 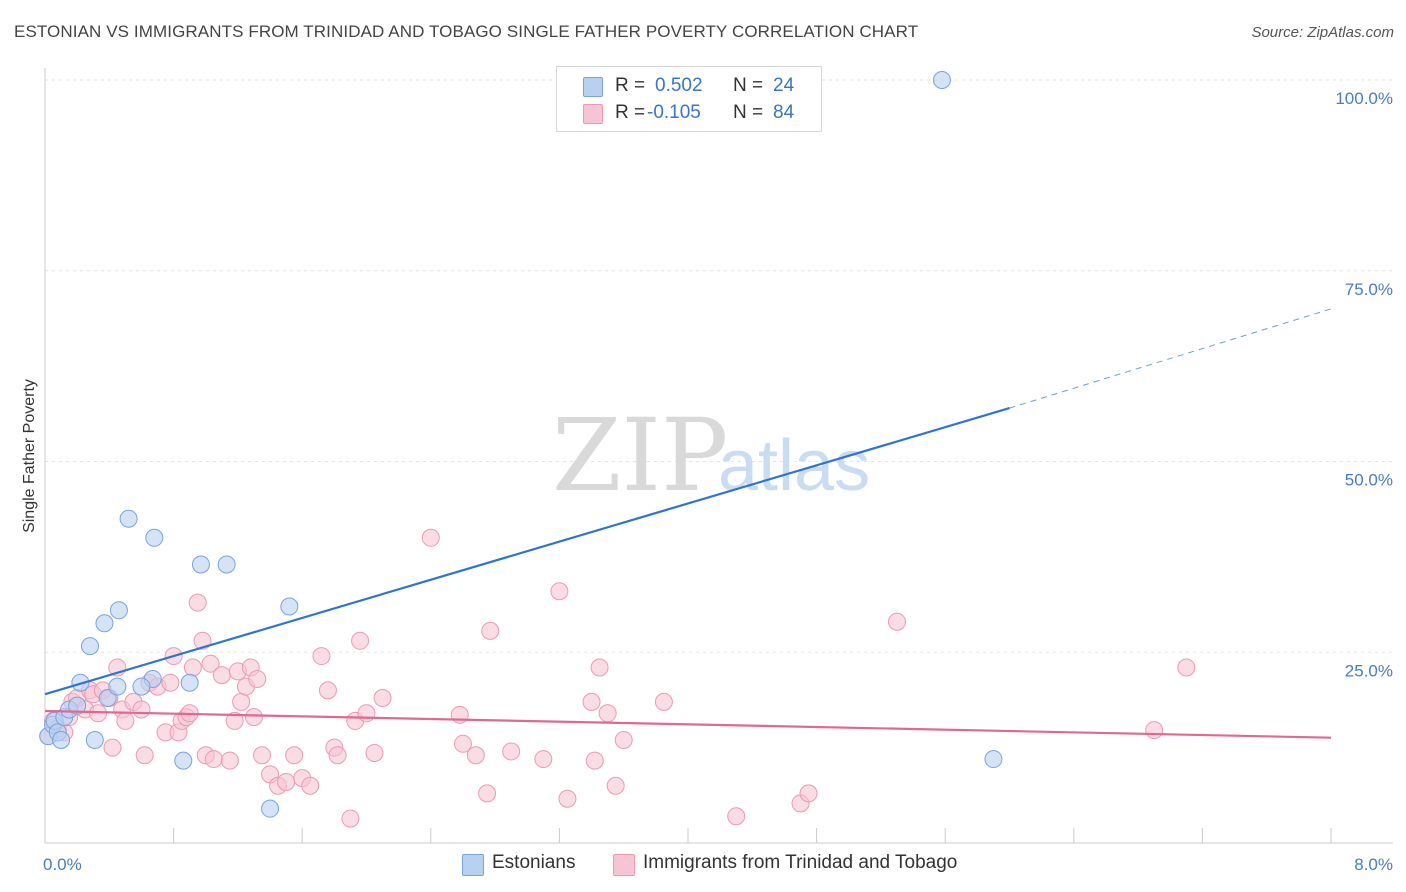 What do you see at coordinates (473, 865) in the screenshot?
I see `bottom-legend-swatch-estonians` at bounding box center [473, 865].